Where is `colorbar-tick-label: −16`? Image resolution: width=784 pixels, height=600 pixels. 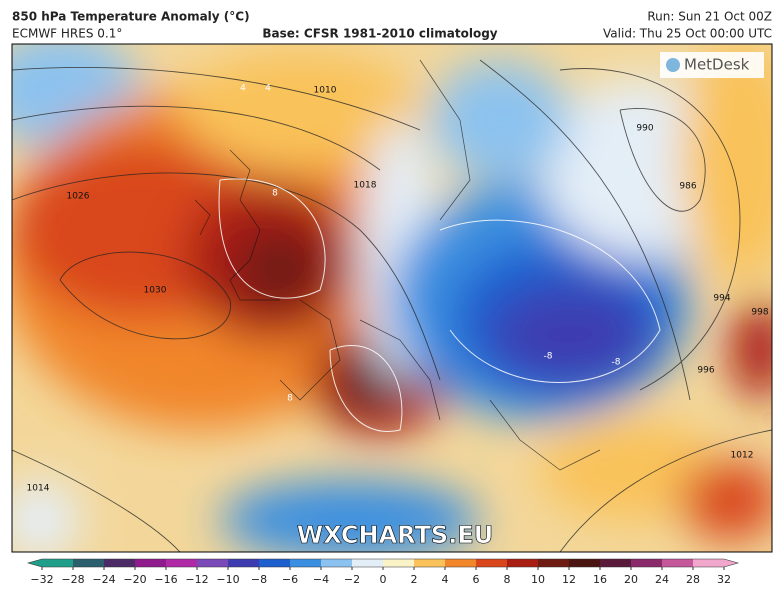
colorbar-tick-label: −16 is located at coordinates (165, 579).